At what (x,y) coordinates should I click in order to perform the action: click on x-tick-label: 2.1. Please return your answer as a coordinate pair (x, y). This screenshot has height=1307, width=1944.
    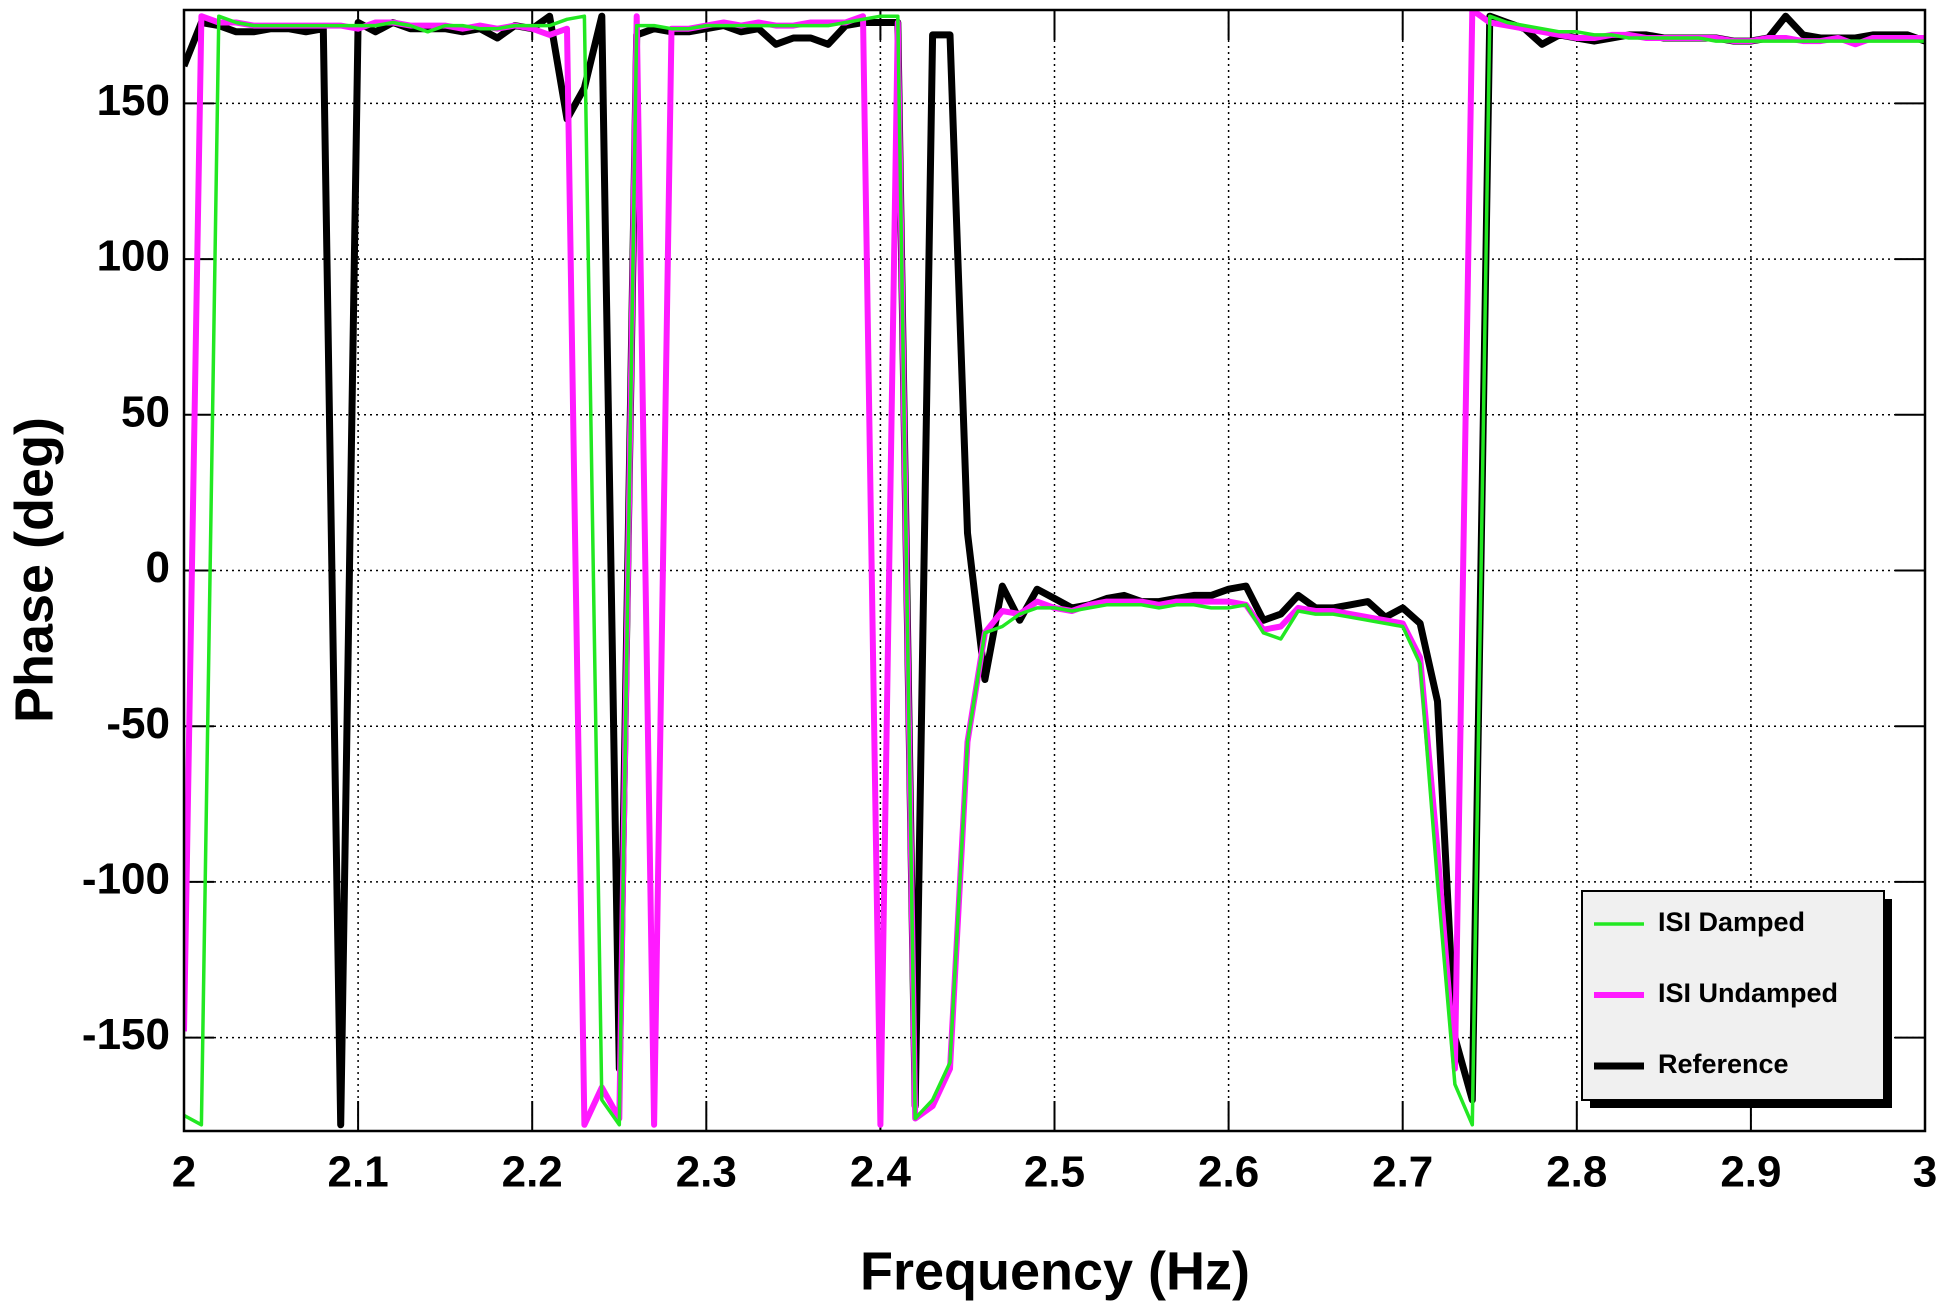
    Looking at the image, I should click on (358, 1172).